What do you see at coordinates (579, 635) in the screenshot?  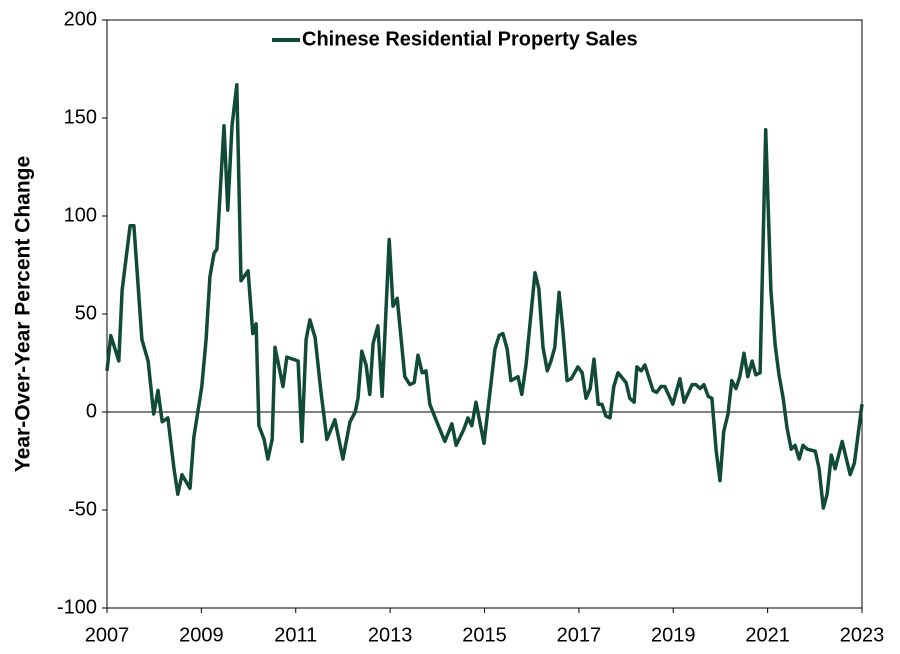 I see `x-tick-label: 2017` at bounding box center [579, 635].